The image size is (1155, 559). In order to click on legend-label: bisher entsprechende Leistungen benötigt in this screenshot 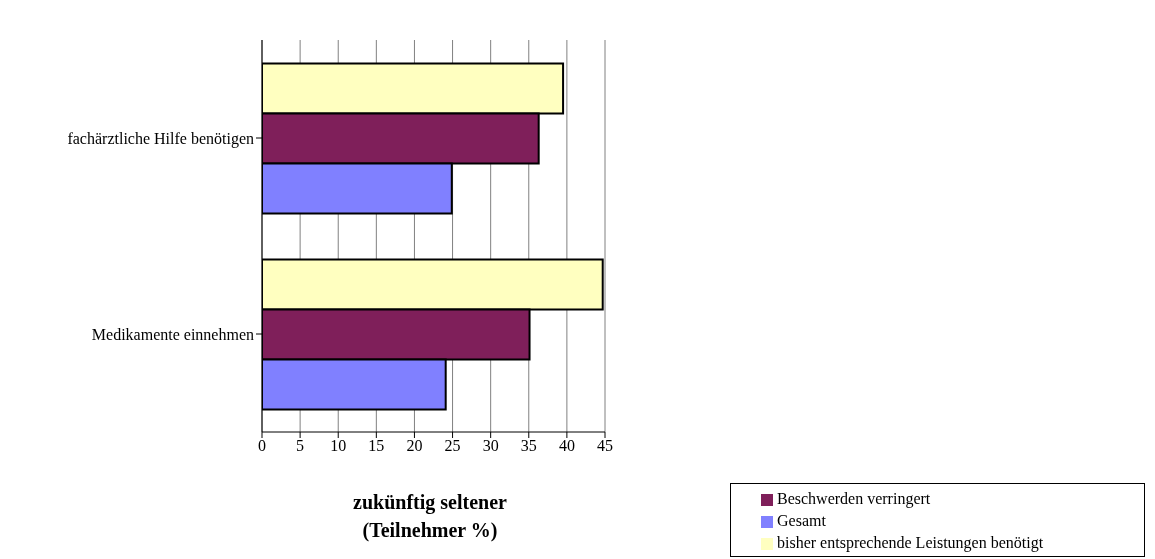, I will do `click(910, 542)`.